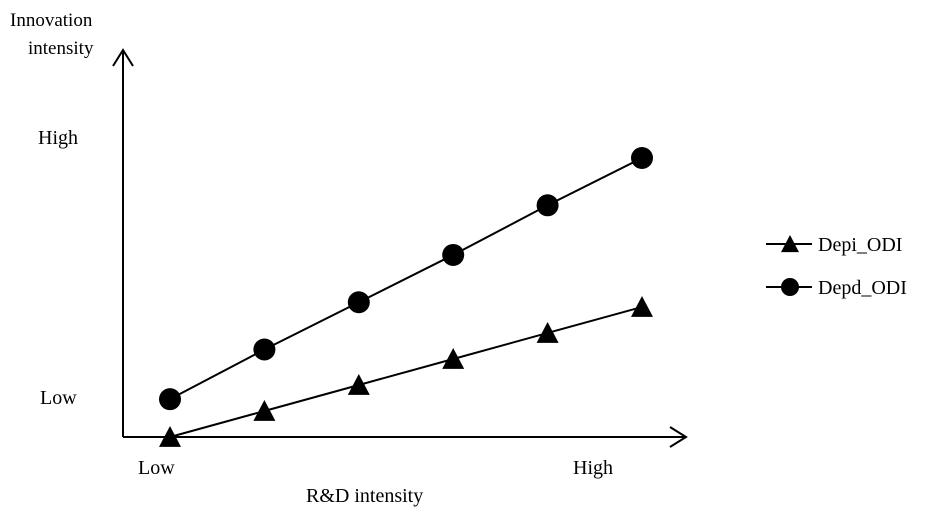 This screenshot has height=508, width=925. Describe the element at coordinates (836, 266) in the screenshot. I see `legend: Depi_ODI Depd_ODI` at that location.